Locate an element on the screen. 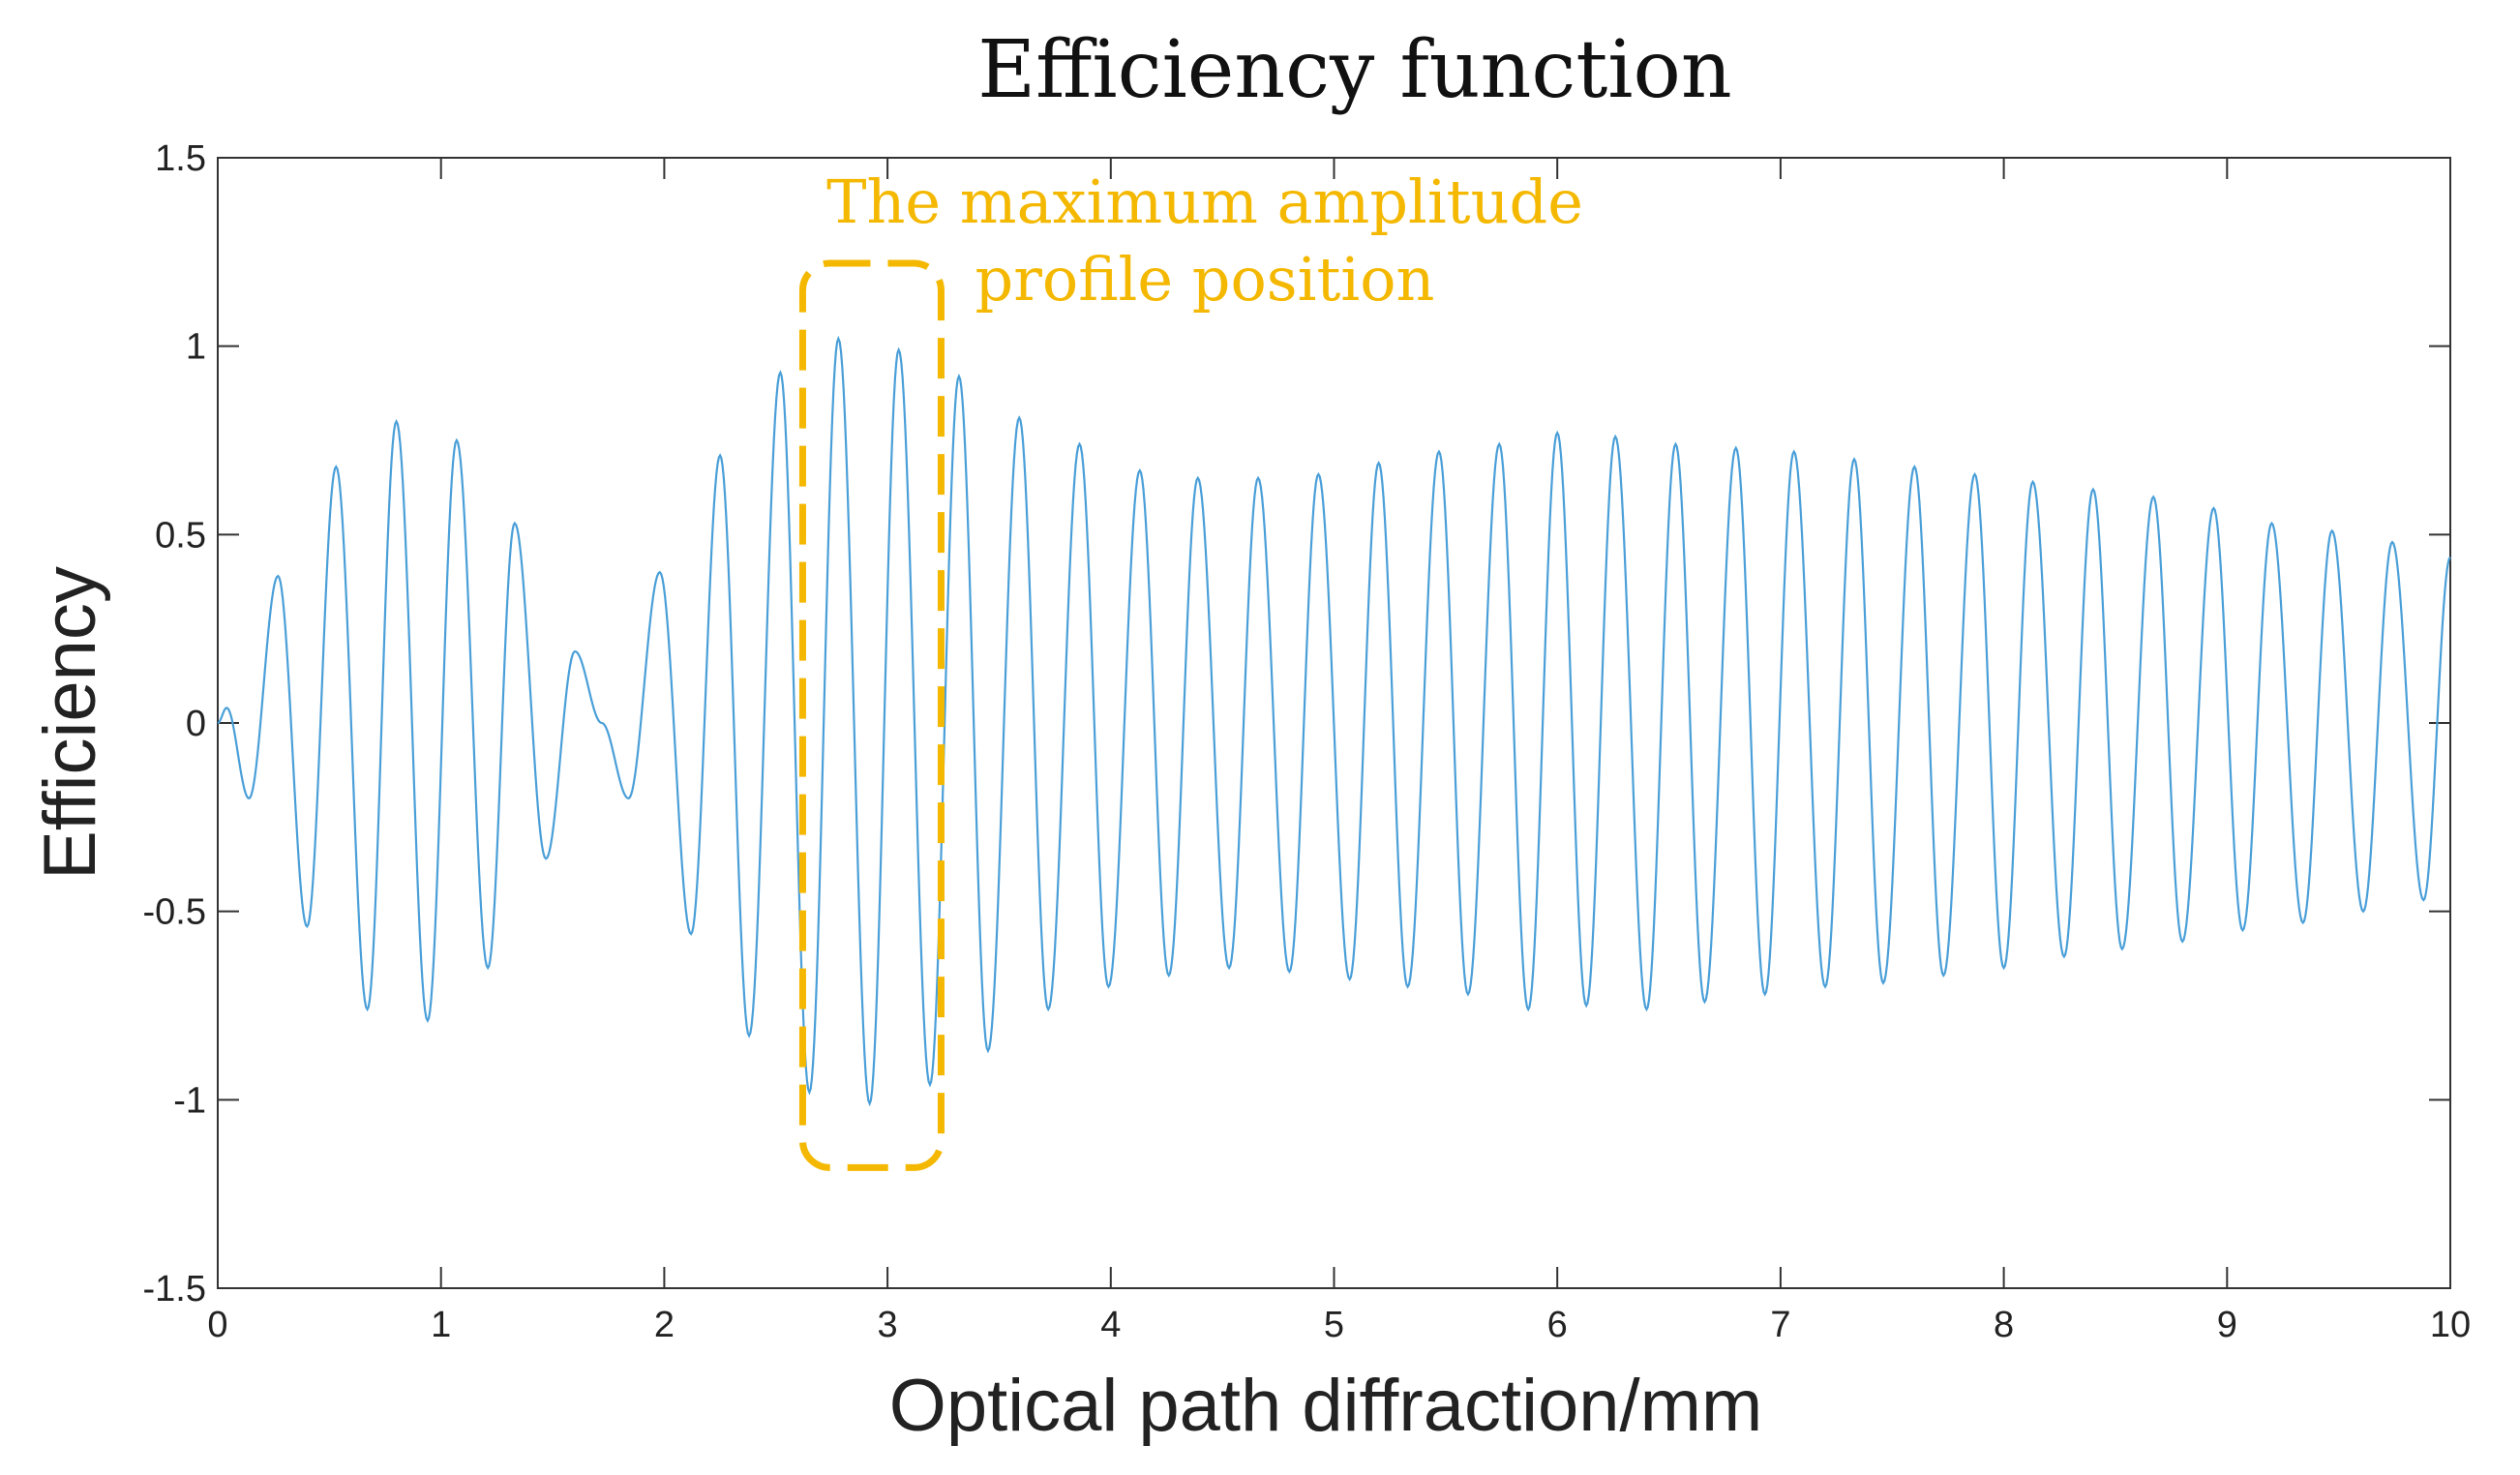  x-tick-label: 7 is located at coordinates (1780, 1325).